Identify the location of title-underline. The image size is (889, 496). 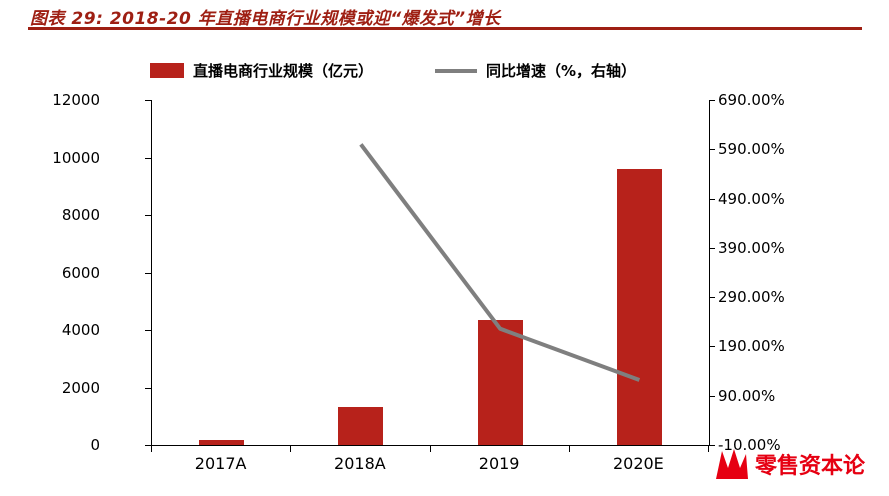
(445, 28).